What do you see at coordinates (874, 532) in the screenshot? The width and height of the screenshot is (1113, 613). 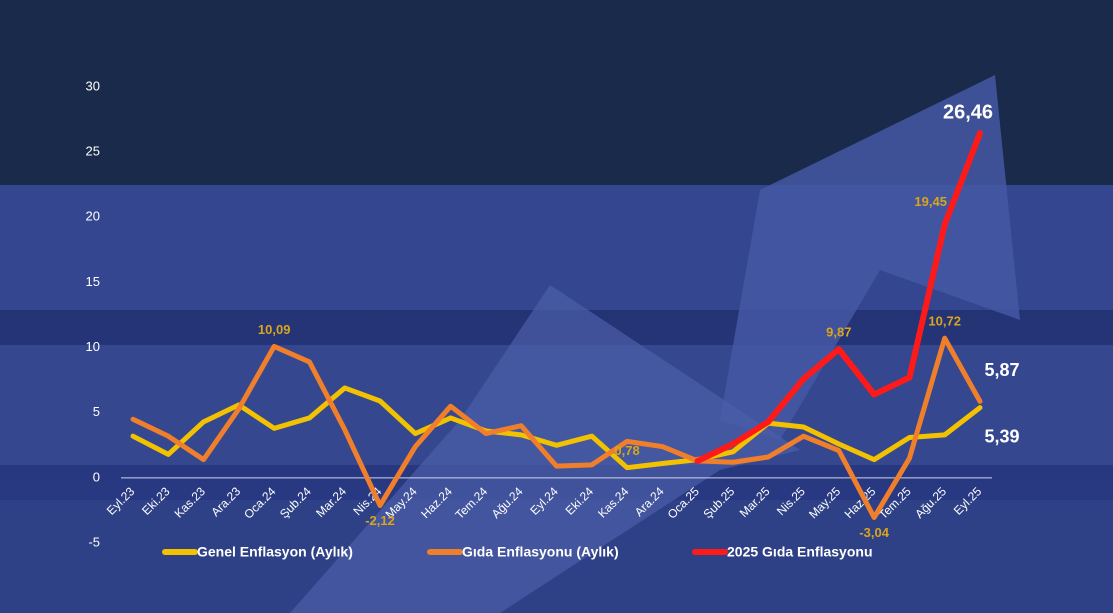 I see `value-label: -3,04` at bounding box center [874, 532].